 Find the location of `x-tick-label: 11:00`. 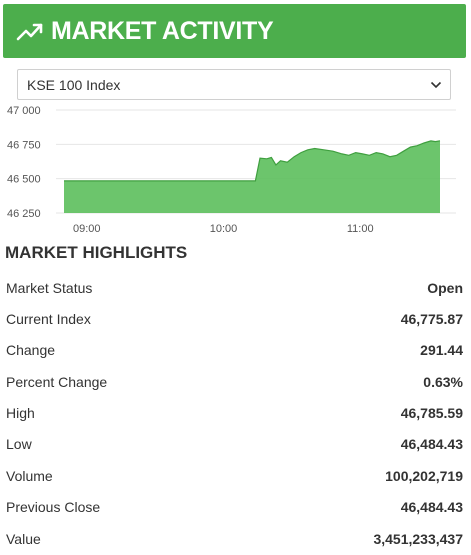

x-tick-label: 11:00 is located at coordinates (360, 229).